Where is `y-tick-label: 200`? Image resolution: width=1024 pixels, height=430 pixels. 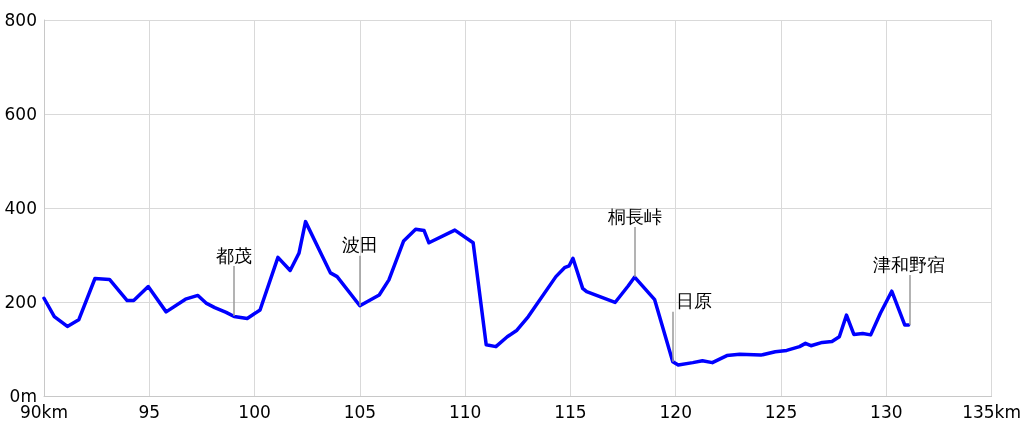
y-tick-label: 200 is located at coordinates (20, 302).